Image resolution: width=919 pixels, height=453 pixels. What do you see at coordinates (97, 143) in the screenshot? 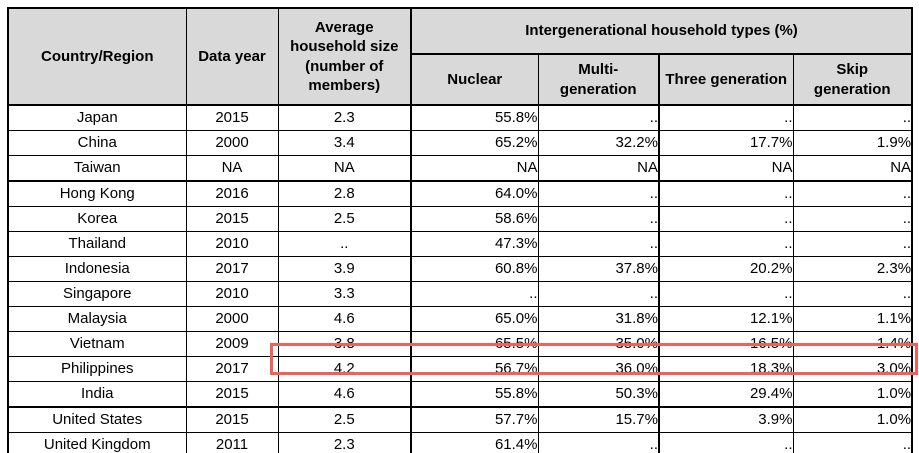
I see `cell-country: China` at bounding box center [97, 143].